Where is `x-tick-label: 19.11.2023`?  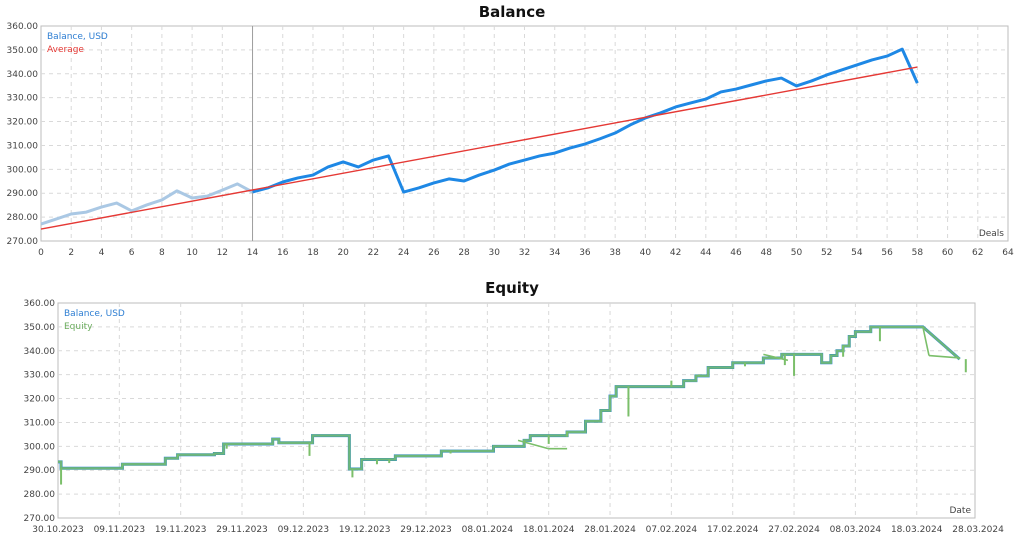
x-tick-label: 19.11.2023 is located at coordinates (181, 530).